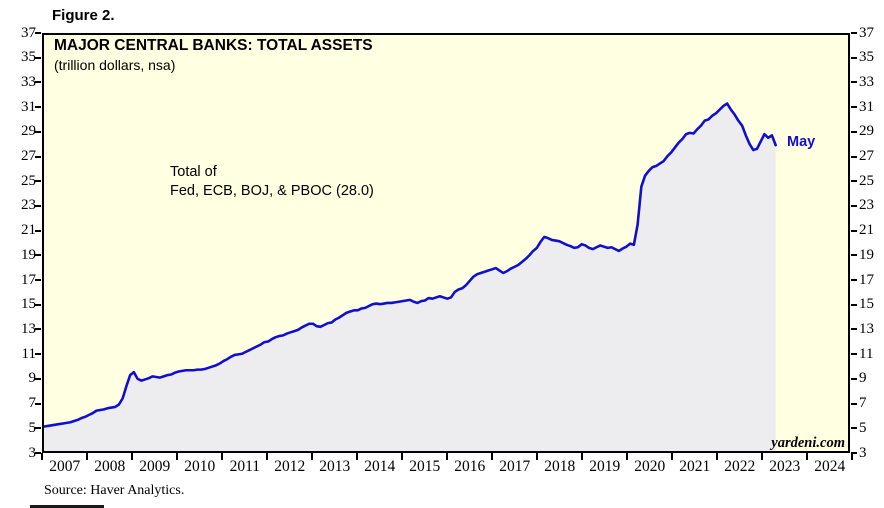 This screenshot has width=884, height=508. I want to click on y-tick-label-left: 5, so click(32, 427).